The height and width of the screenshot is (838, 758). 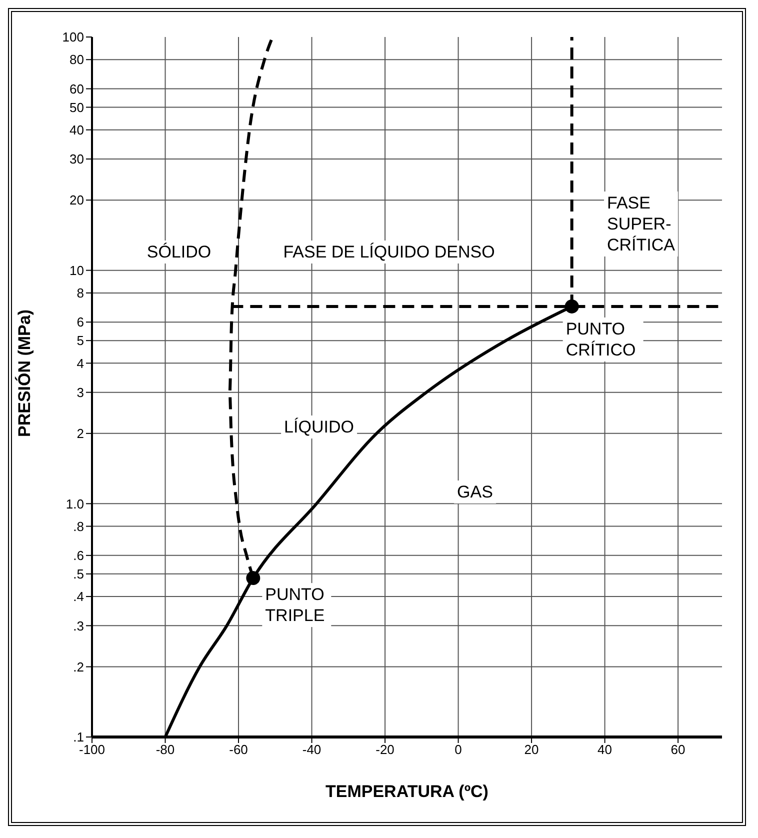 What do you see at coordinates (77, 107) in the screenshot?
I see `y-tick-label: 50` at bounding box center [77, 107].